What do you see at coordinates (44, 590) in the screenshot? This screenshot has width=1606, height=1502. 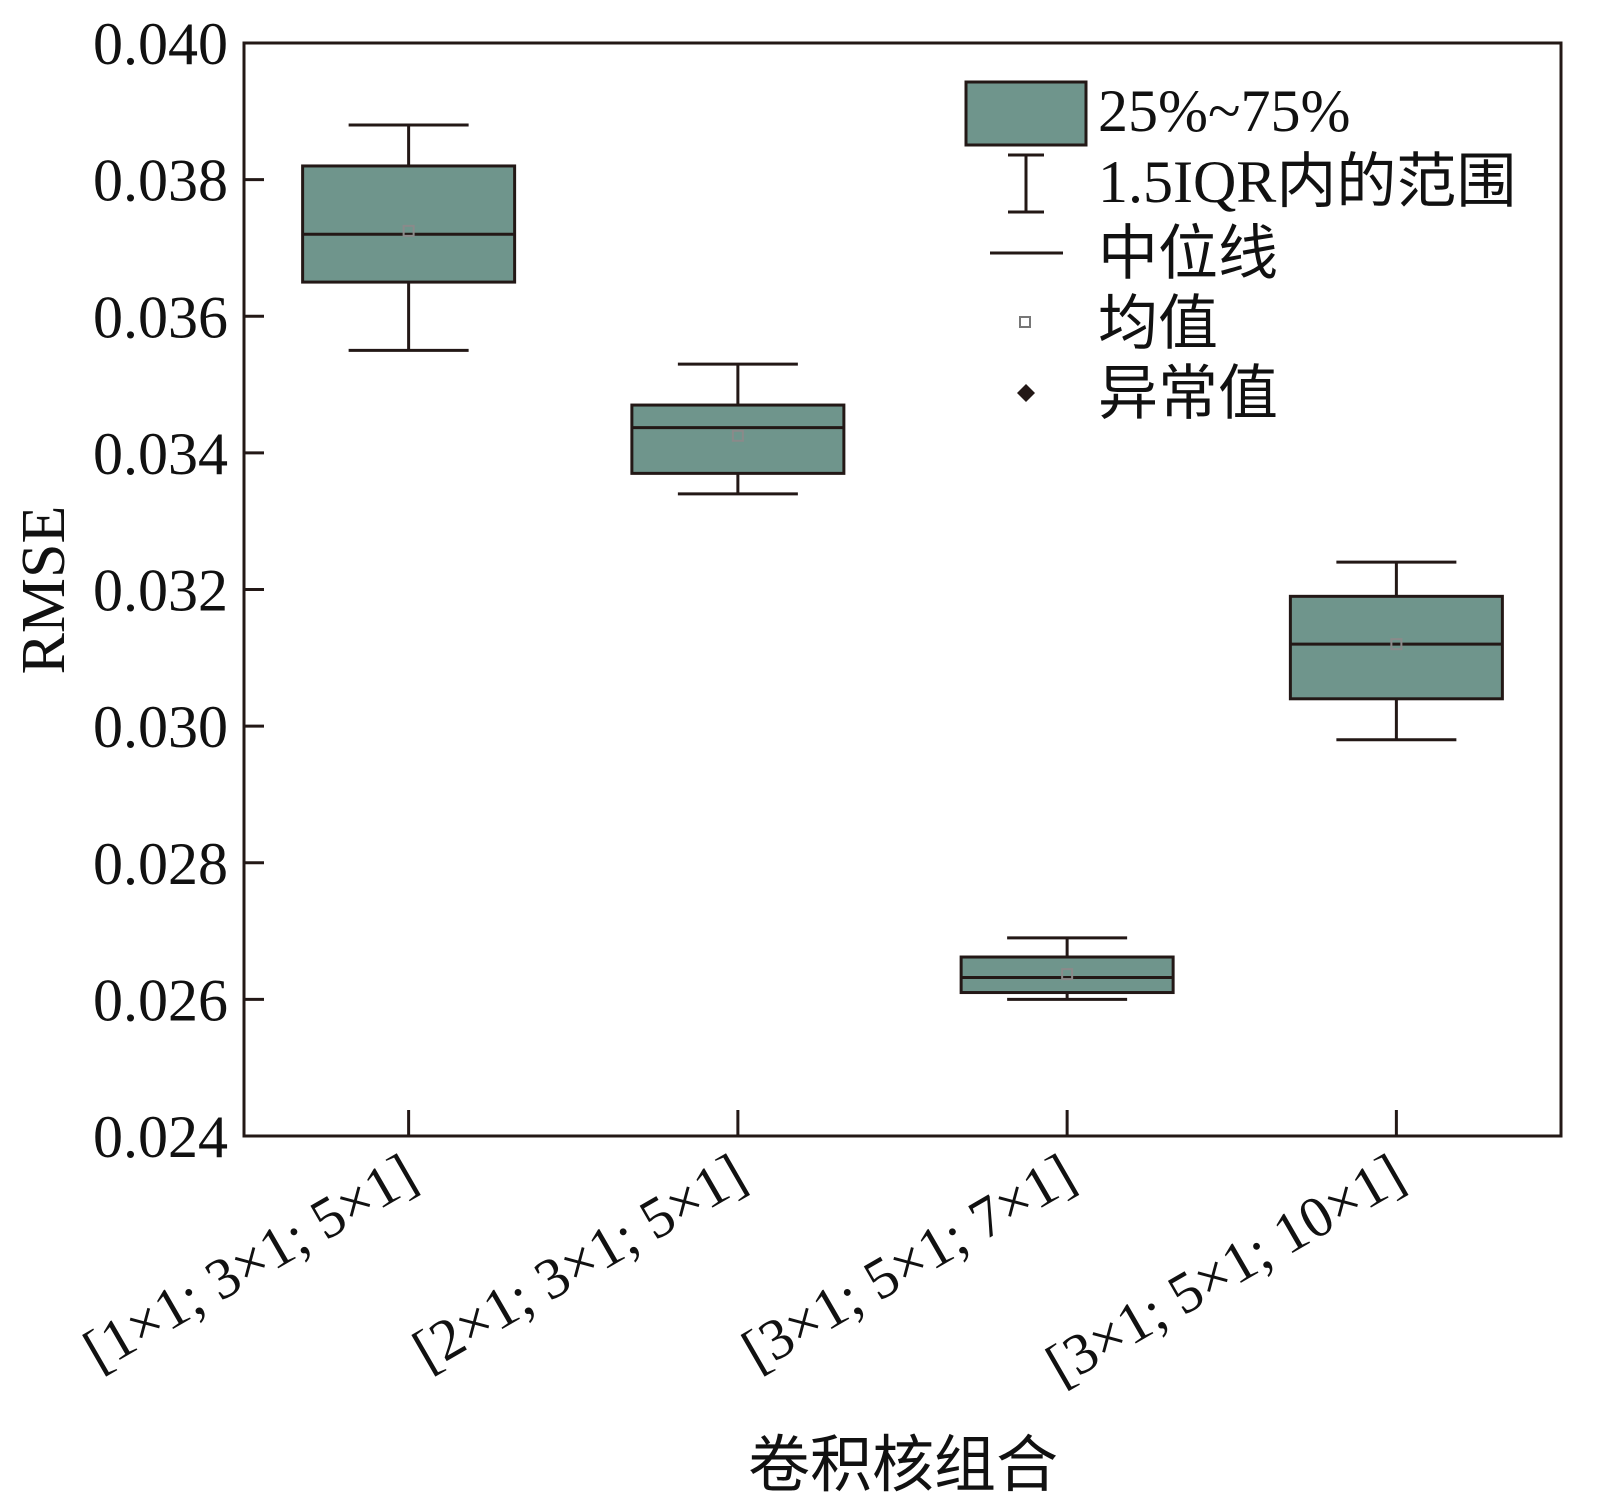 I see `y-axis-title: RMSE` at bounding box center [44, 590].